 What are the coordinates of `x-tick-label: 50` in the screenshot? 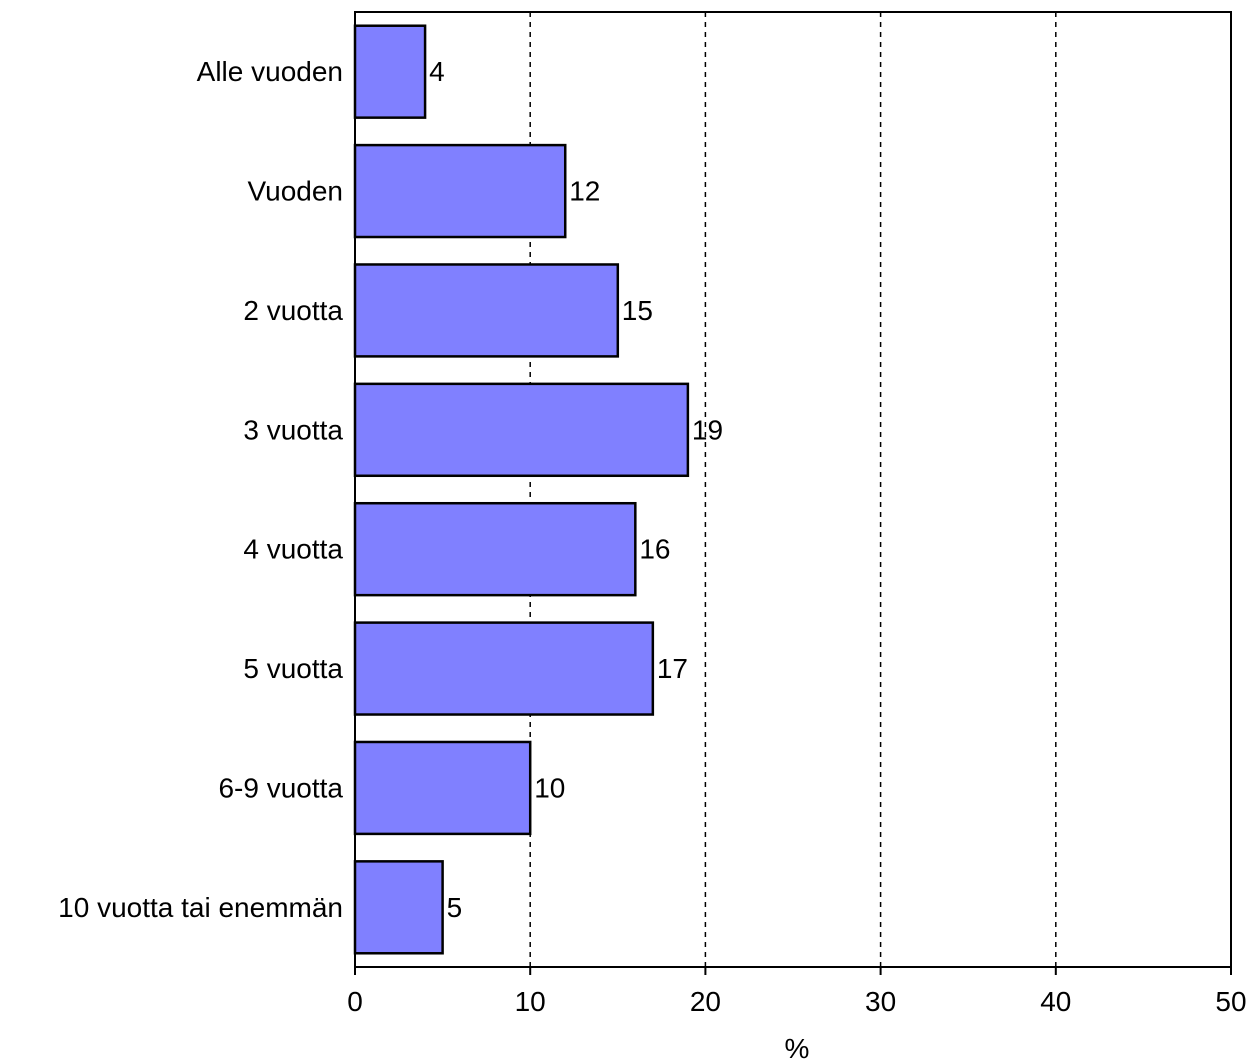 It's located at (1230, 1001).